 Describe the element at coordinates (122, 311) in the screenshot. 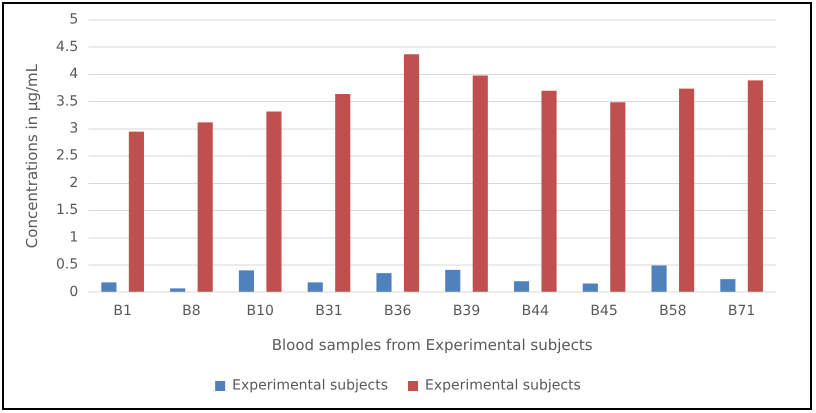

I see `x-tick-label: B1` at that location.